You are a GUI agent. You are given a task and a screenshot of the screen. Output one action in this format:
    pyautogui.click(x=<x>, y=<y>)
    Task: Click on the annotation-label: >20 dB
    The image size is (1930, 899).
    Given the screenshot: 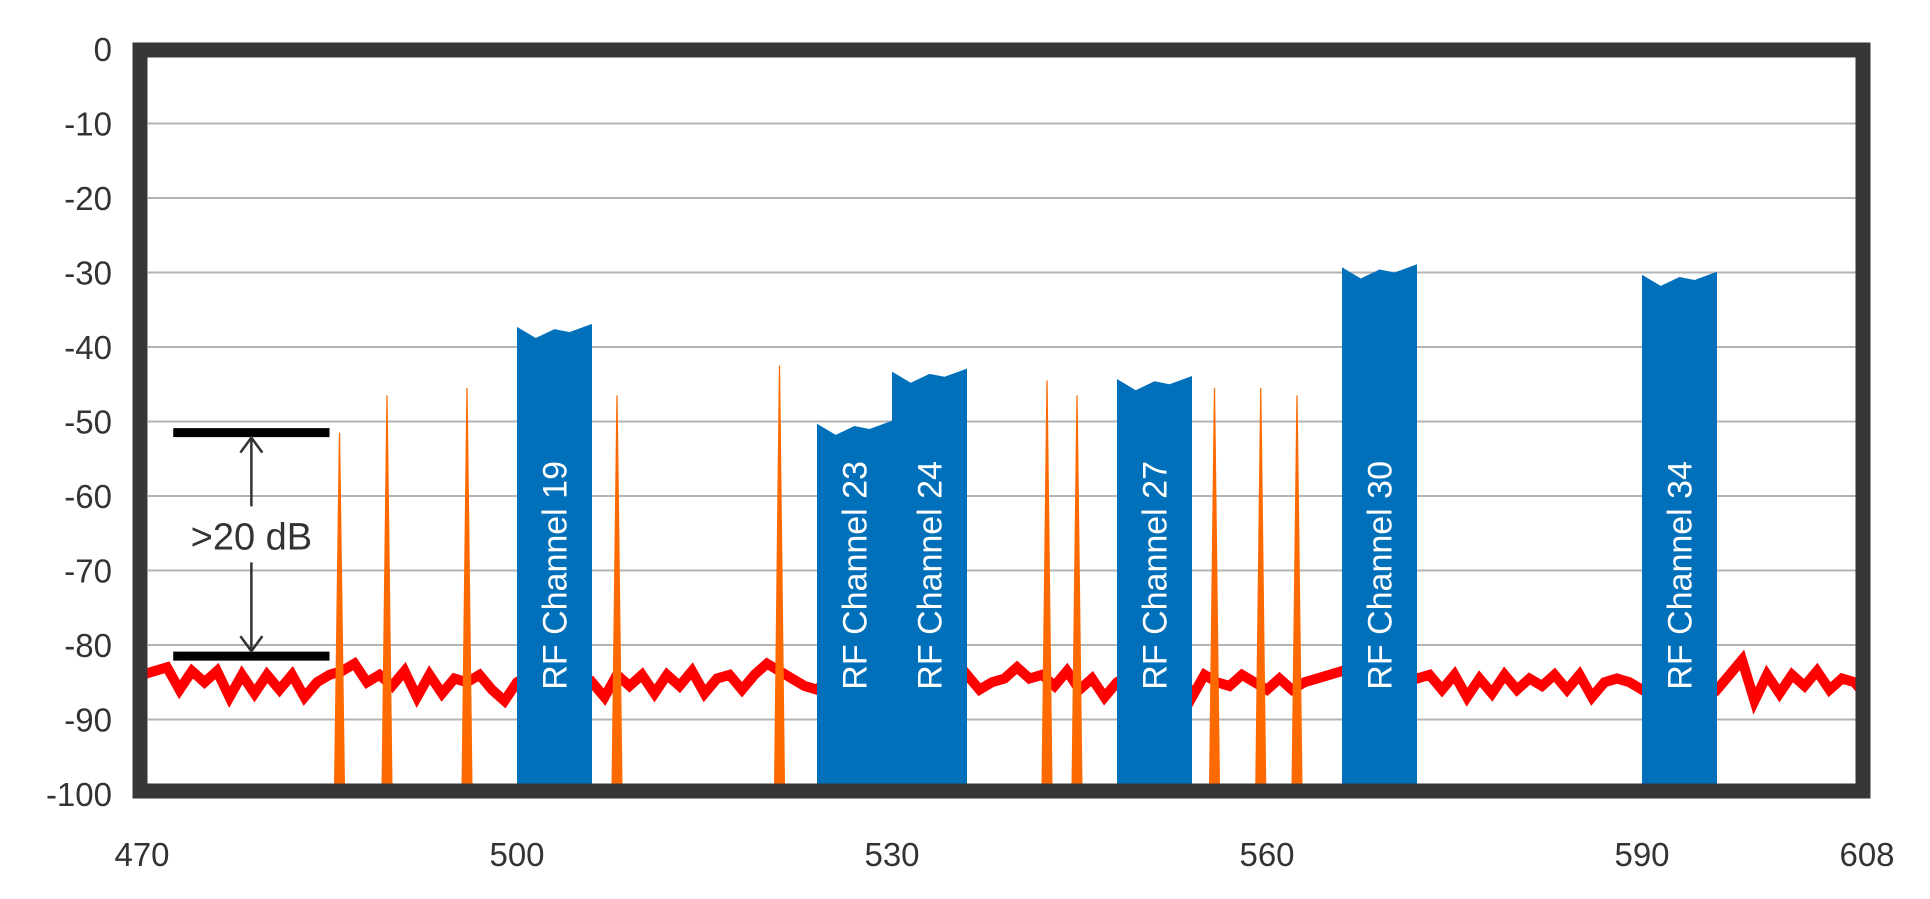 What is the action you would take?
    pyautogui.click(x=252, y=537)
    